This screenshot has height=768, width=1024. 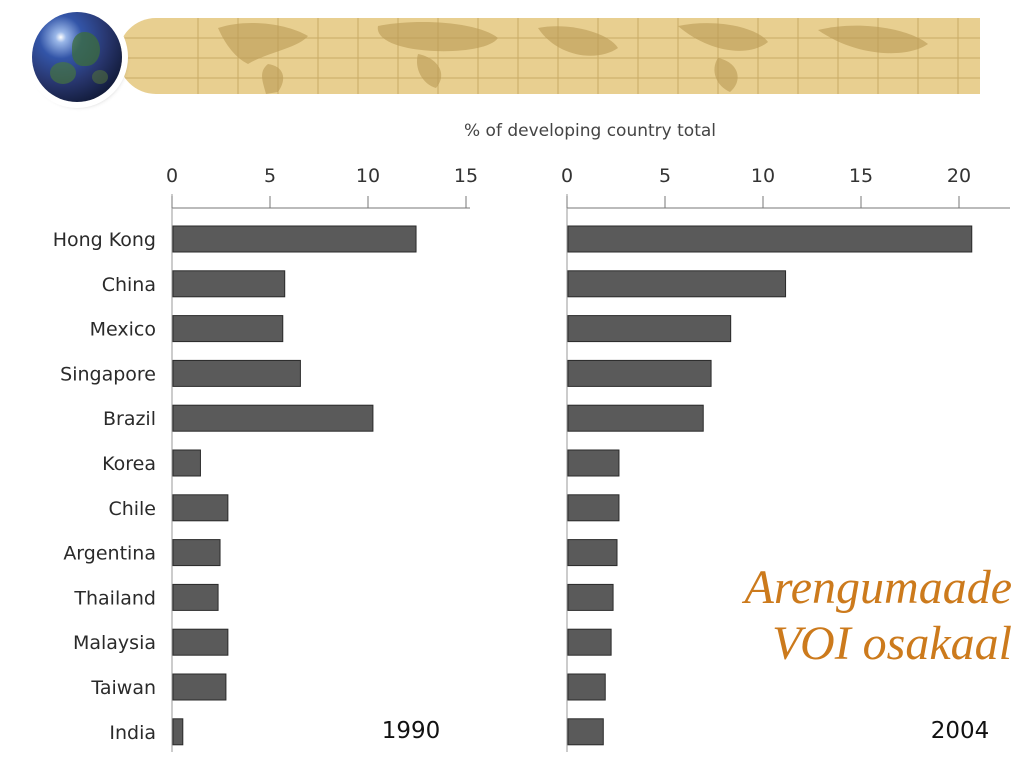 What do you see at coordinates (108, 374) in the screenshot?
I see `category-label: Singapore` at bounding box center [108, 374].